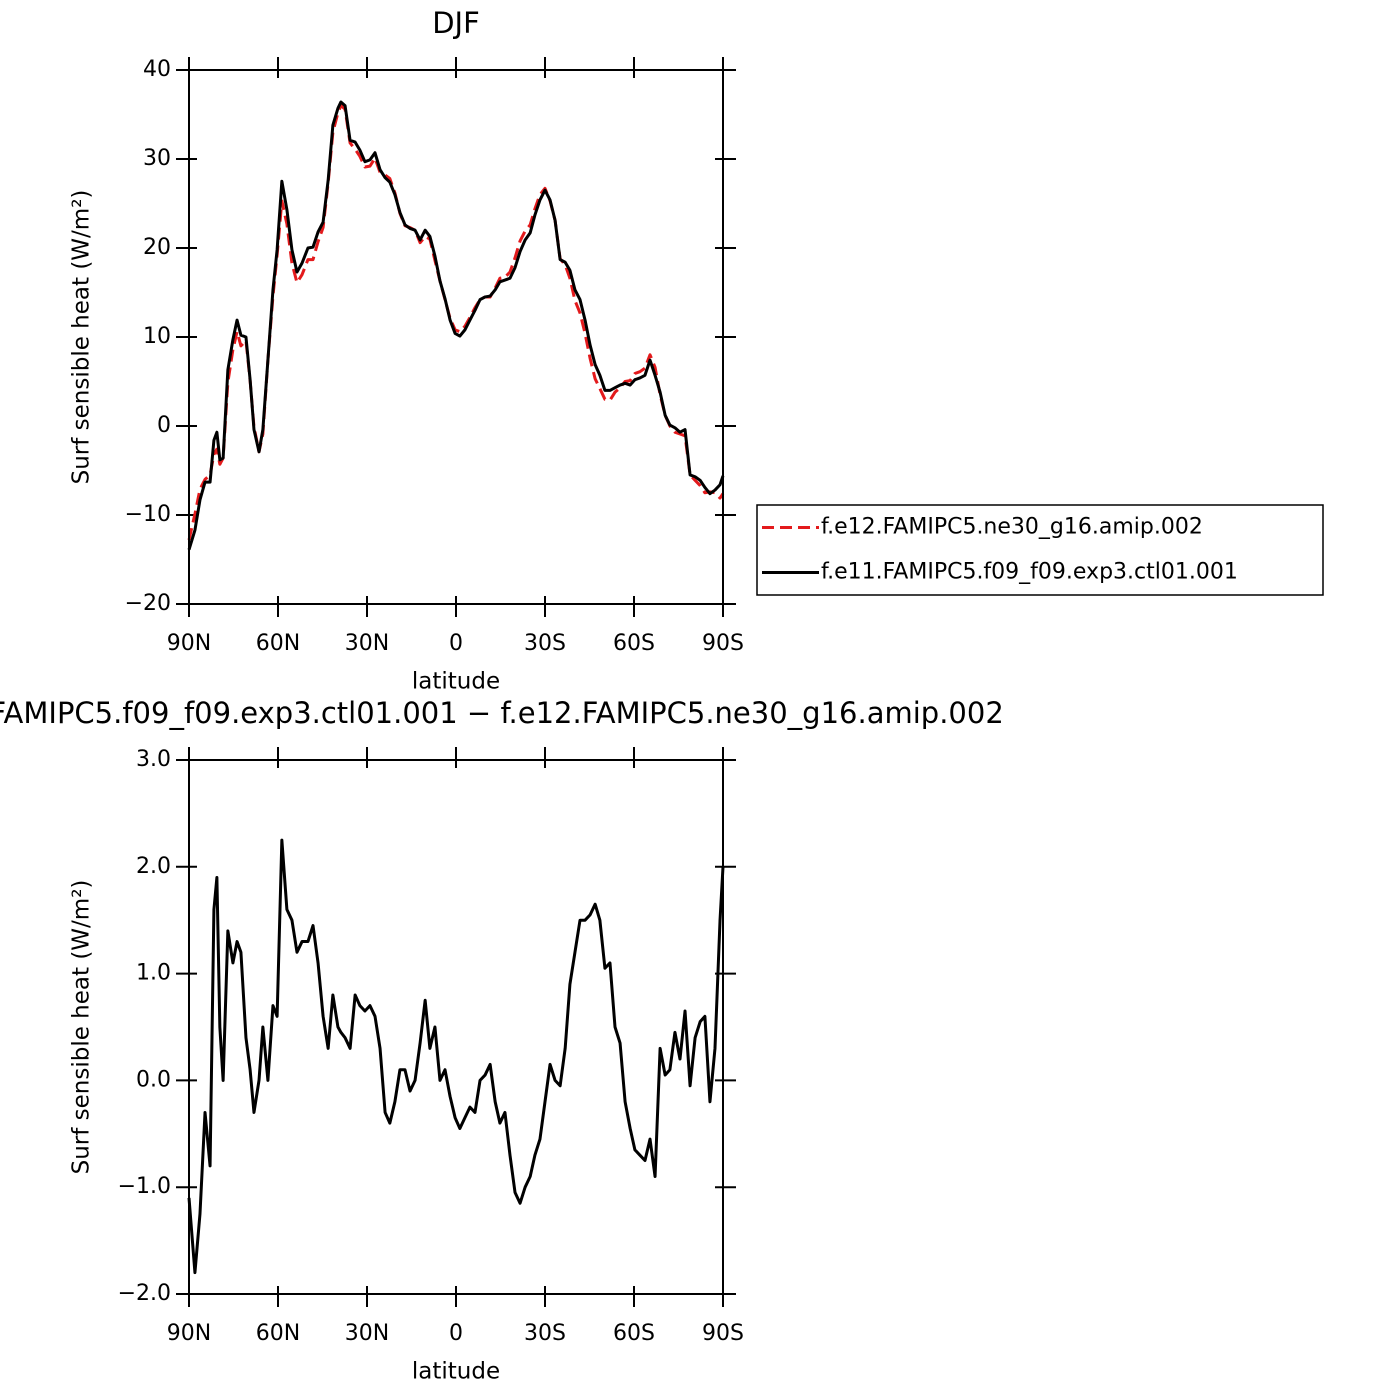 This screenshot has height=1391, width=1391. What do you see at coordinates (144, 1293) in the screenshot?
I see `y-tick-label: −2.0` at bounding box center [144, 1293].